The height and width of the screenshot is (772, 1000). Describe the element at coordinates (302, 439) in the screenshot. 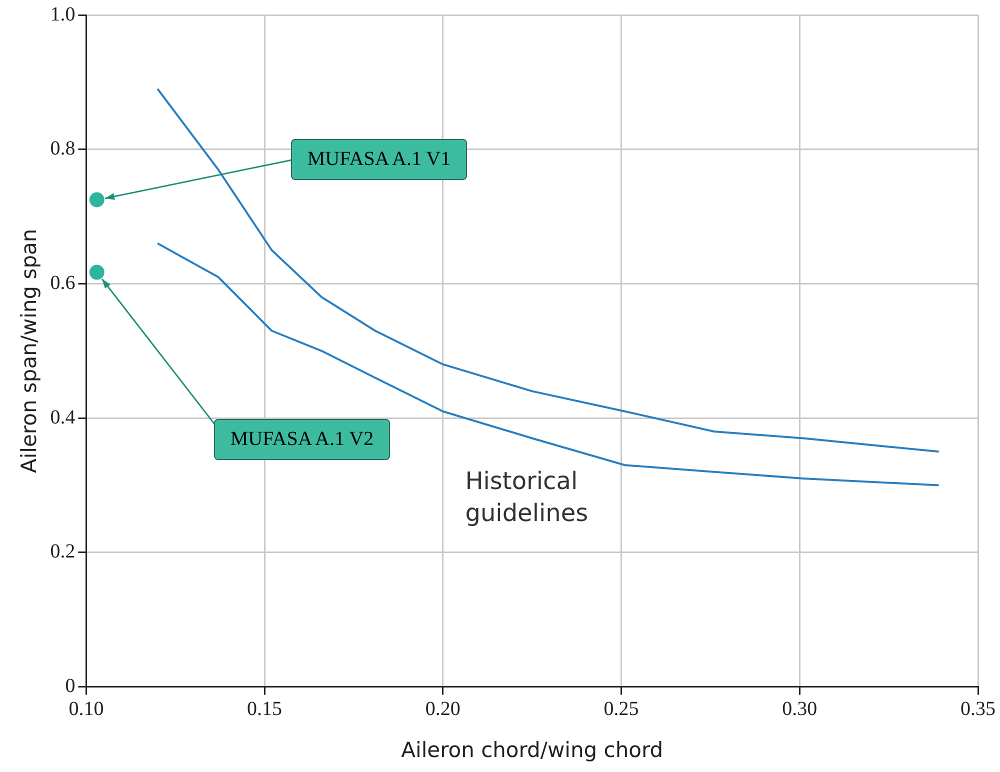

I see `annotation: MUFASA A.1 V2` at that location.